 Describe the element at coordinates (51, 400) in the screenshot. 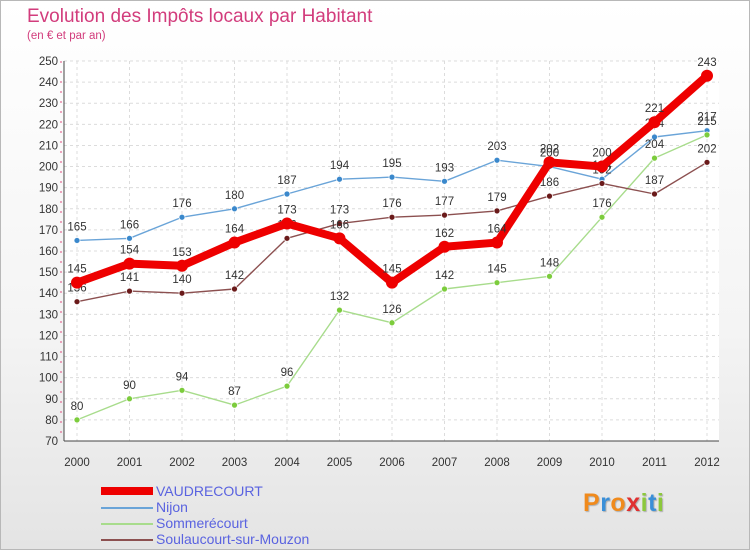

I see `y-tick-label: 90` at that location.